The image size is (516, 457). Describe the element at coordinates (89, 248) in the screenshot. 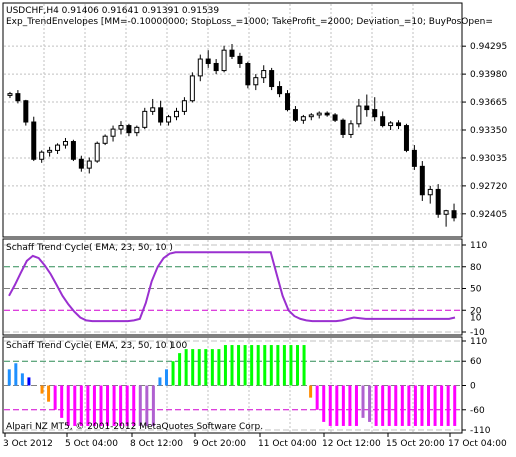

I see `stc-pane-title: Schaff Trend Cycle( EMA, 23, 50, 10 )` at that location.